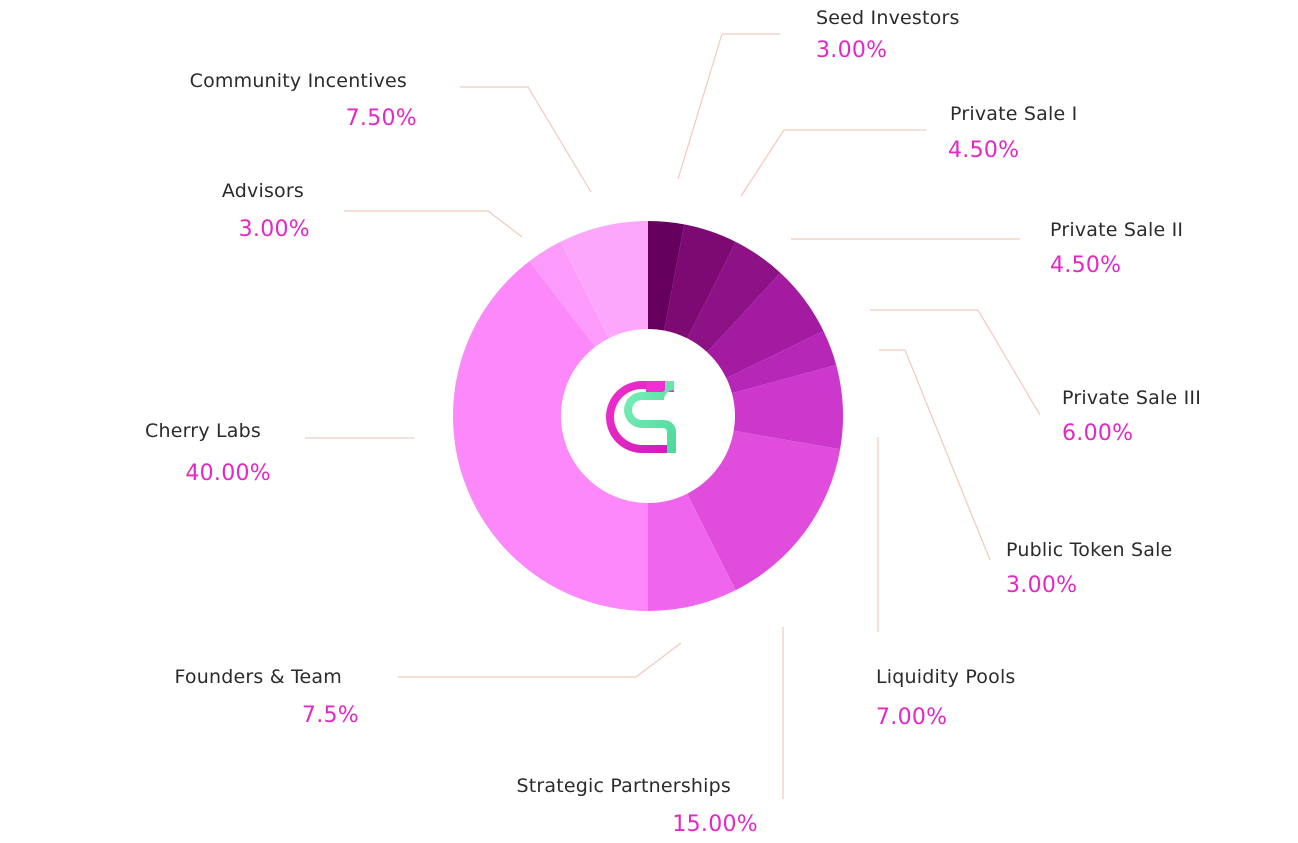  What do you see at coordinates (623, 786) in the screenshot?
I see `slice-label-strategic-partnerships: Strategic Partnerships` at bounding box center [623, 786].